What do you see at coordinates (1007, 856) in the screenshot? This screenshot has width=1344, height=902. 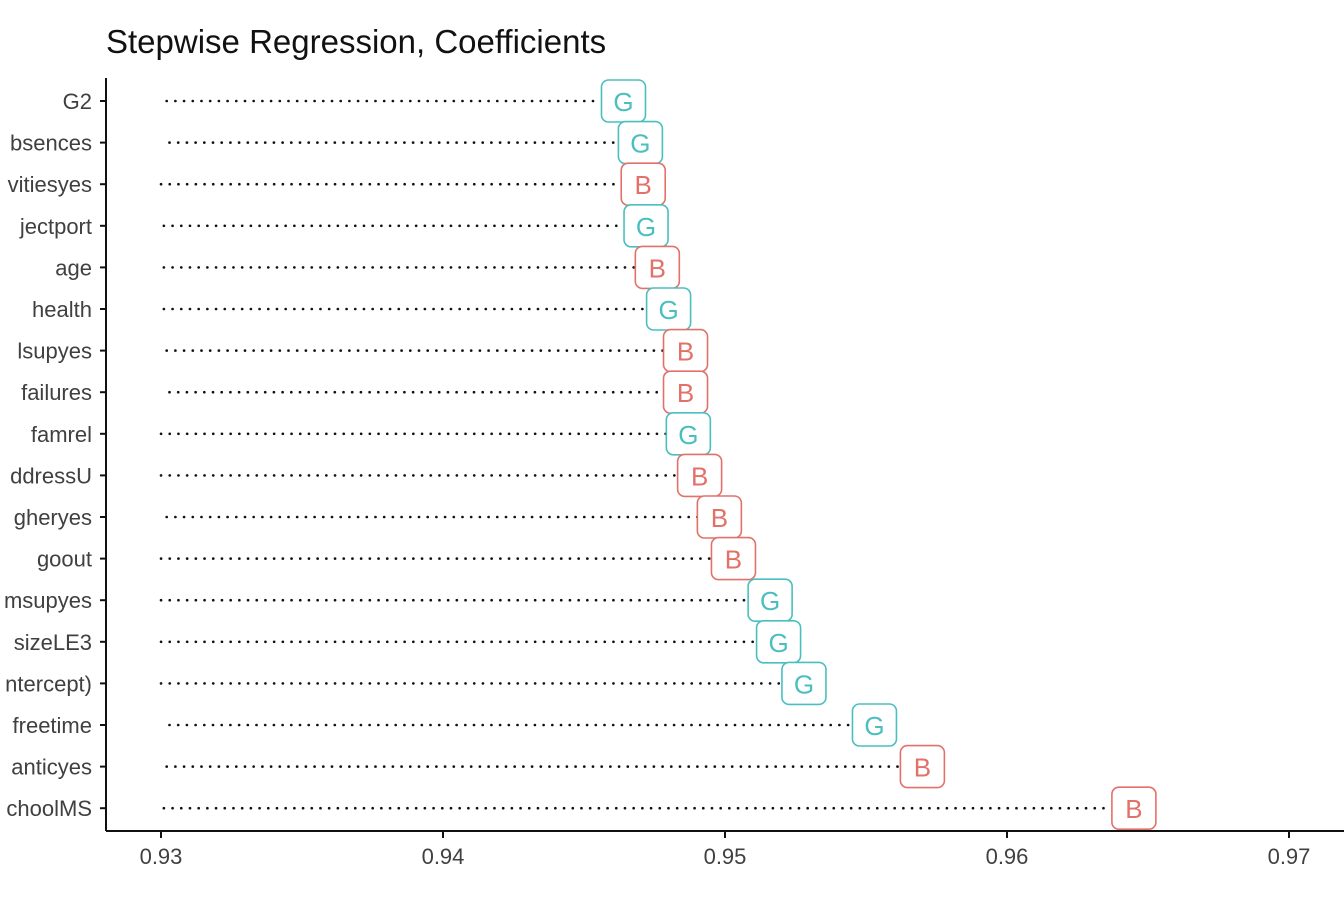 I see `x-tick-label: 0.96` at bounding box center [1007, 856].